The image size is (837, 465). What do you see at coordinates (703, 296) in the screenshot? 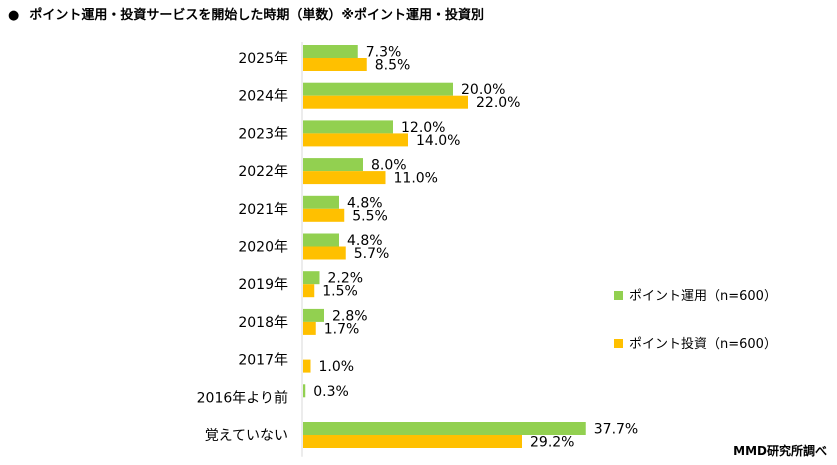
I see `legend-label: ポイント運用（n=600）` at bounding box center [703, 296].